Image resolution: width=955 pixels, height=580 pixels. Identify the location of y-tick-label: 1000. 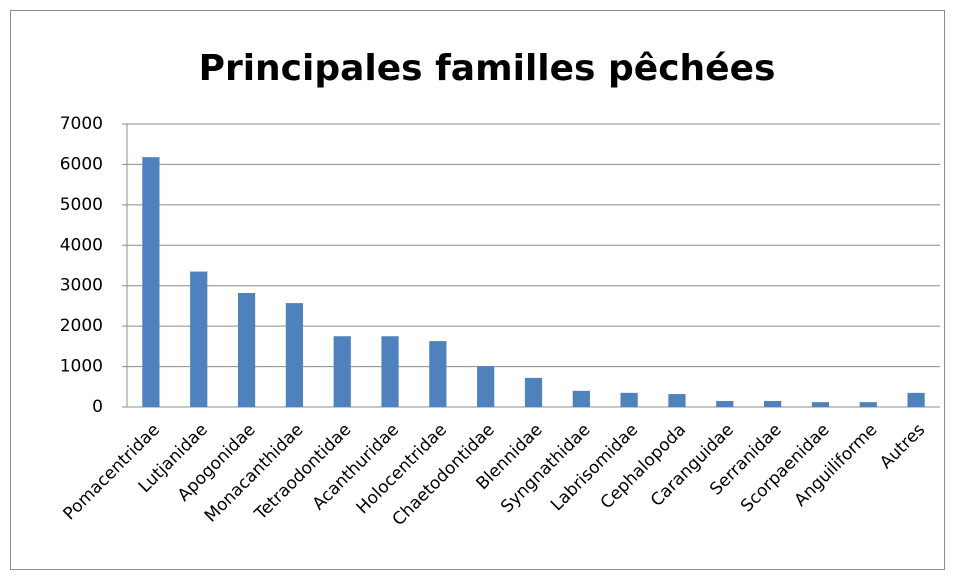
(81, 367).